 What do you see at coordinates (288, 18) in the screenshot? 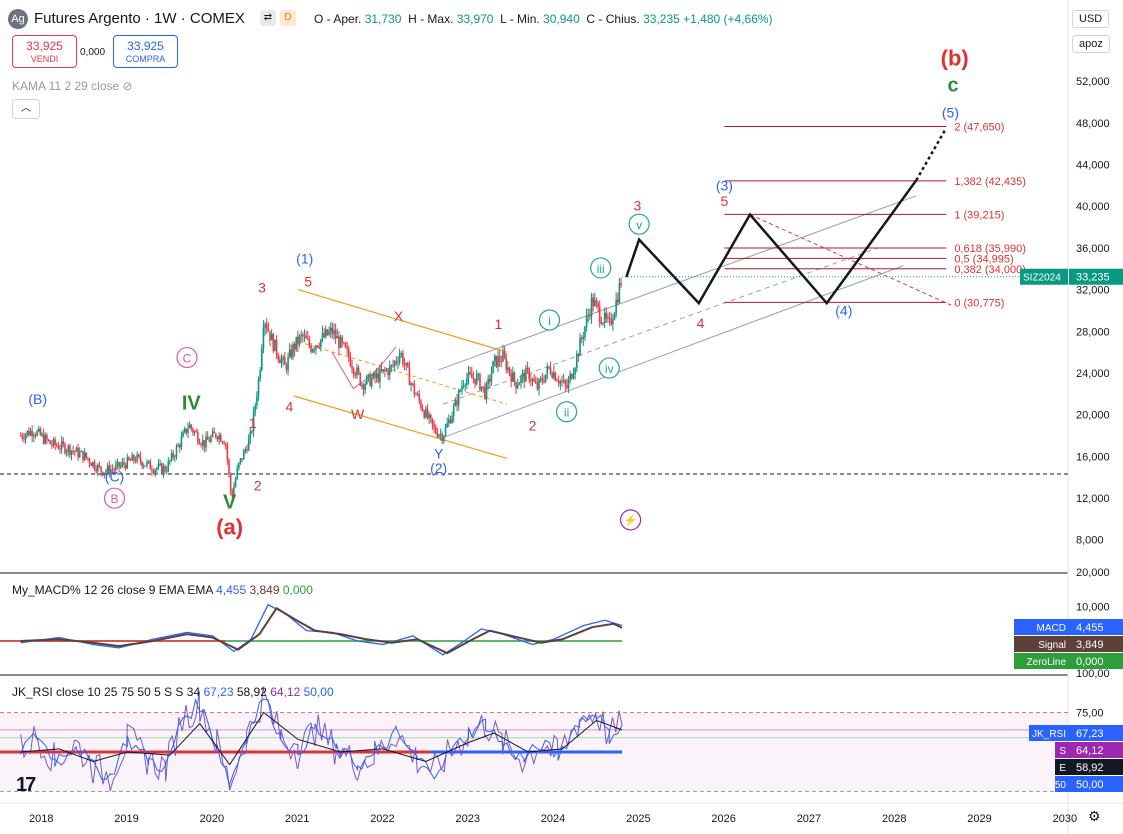
I see `delay-badge: D` at bounding box center [288, 18].